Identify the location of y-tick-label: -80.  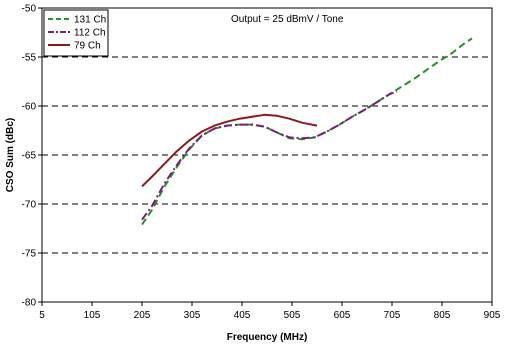
(29, 303).